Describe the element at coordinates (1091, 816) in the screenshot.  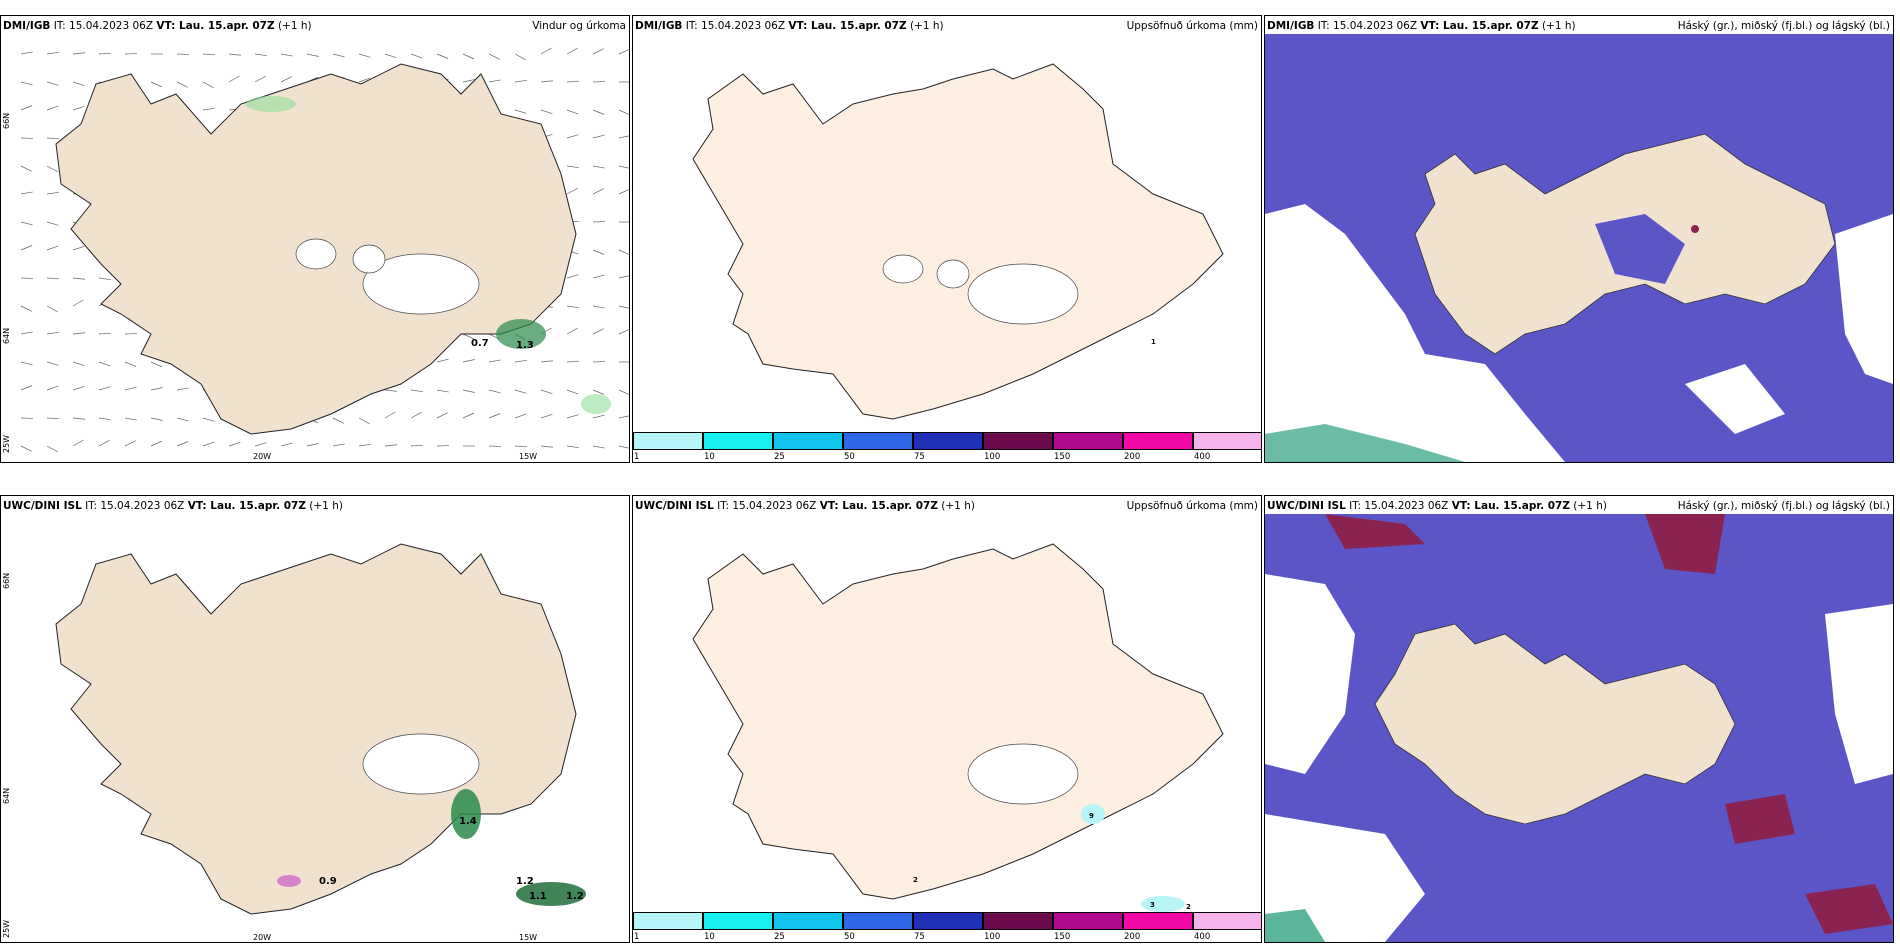
I see `precip-value: 9` at that location.